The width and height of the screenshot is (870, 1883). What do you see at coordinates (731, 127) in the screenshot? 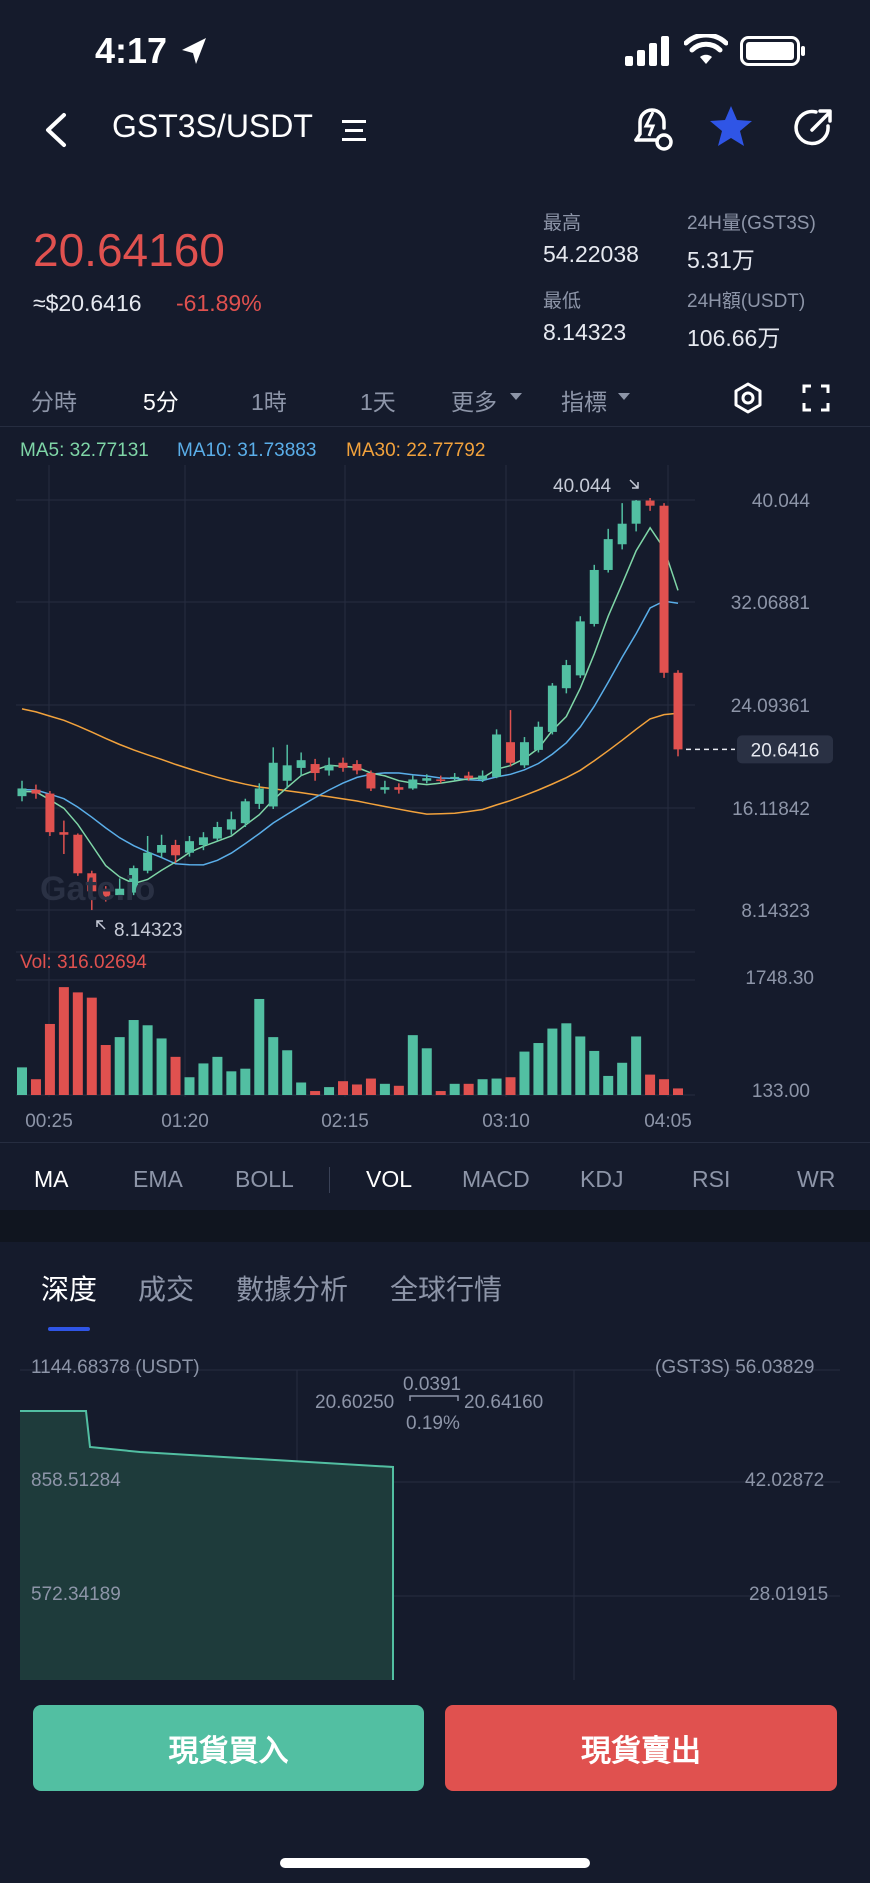
I see `star-icon` at bounding box center [731, 127].